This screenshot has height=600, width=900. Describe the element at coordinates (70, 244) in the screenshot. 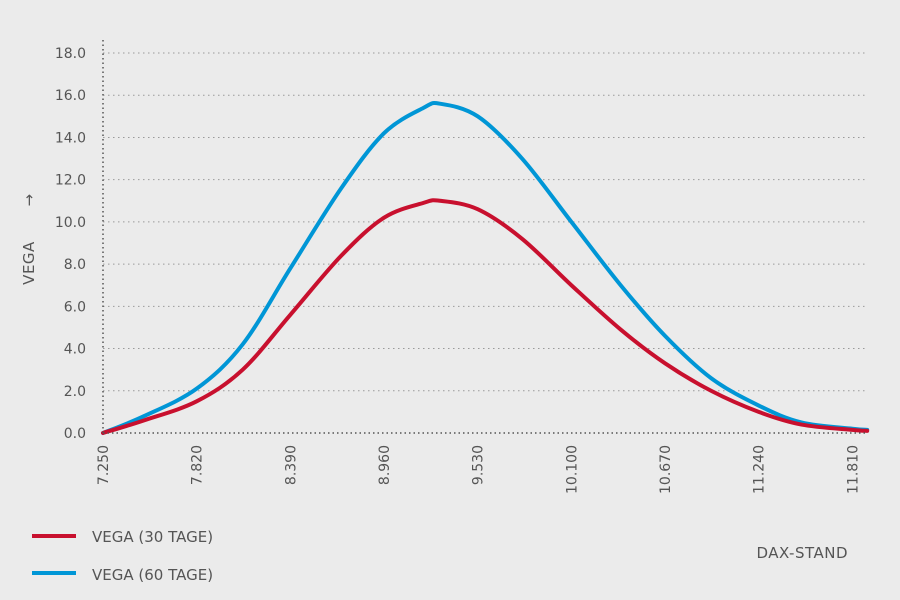

I see `y-tick-labels: 0.0 2.0 4.0 6.0 8.0 10.0 12.0 14.0 16.0 18.0` at that location.